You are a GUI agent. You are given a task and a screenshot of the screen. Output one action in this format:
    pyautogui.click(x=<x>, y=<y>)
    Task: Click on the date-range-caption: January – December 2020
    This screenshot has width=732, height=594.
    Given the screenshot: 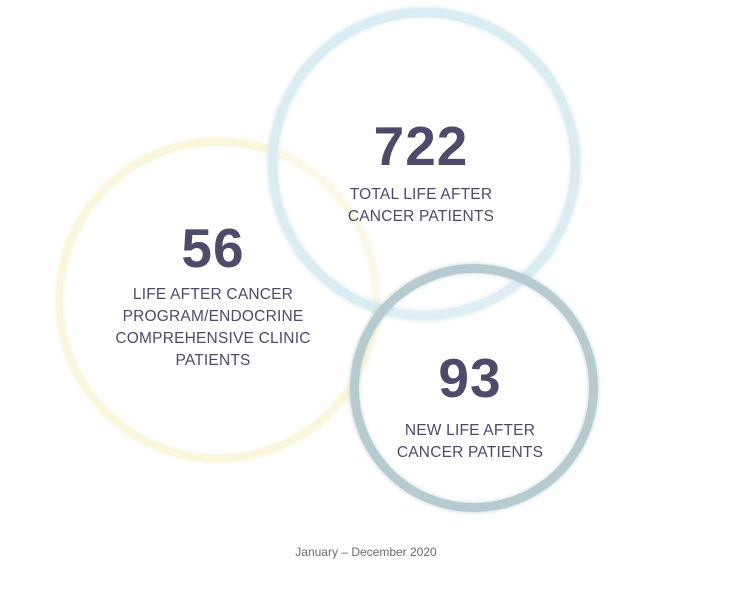 What is the action you would take?
    pyautogui.click(x=366, y=552)
    